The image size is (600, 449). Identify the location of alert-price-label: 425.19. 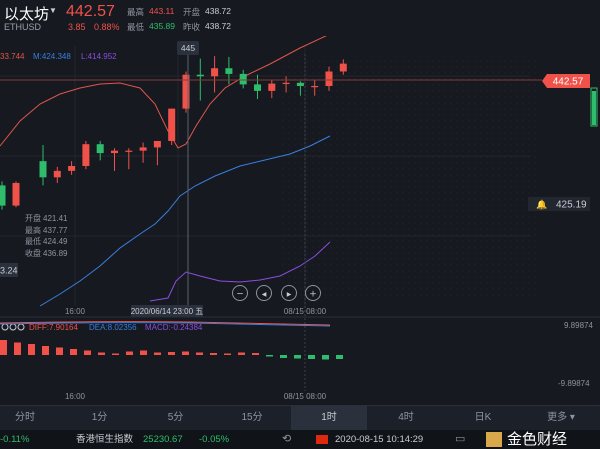
(571, 205).